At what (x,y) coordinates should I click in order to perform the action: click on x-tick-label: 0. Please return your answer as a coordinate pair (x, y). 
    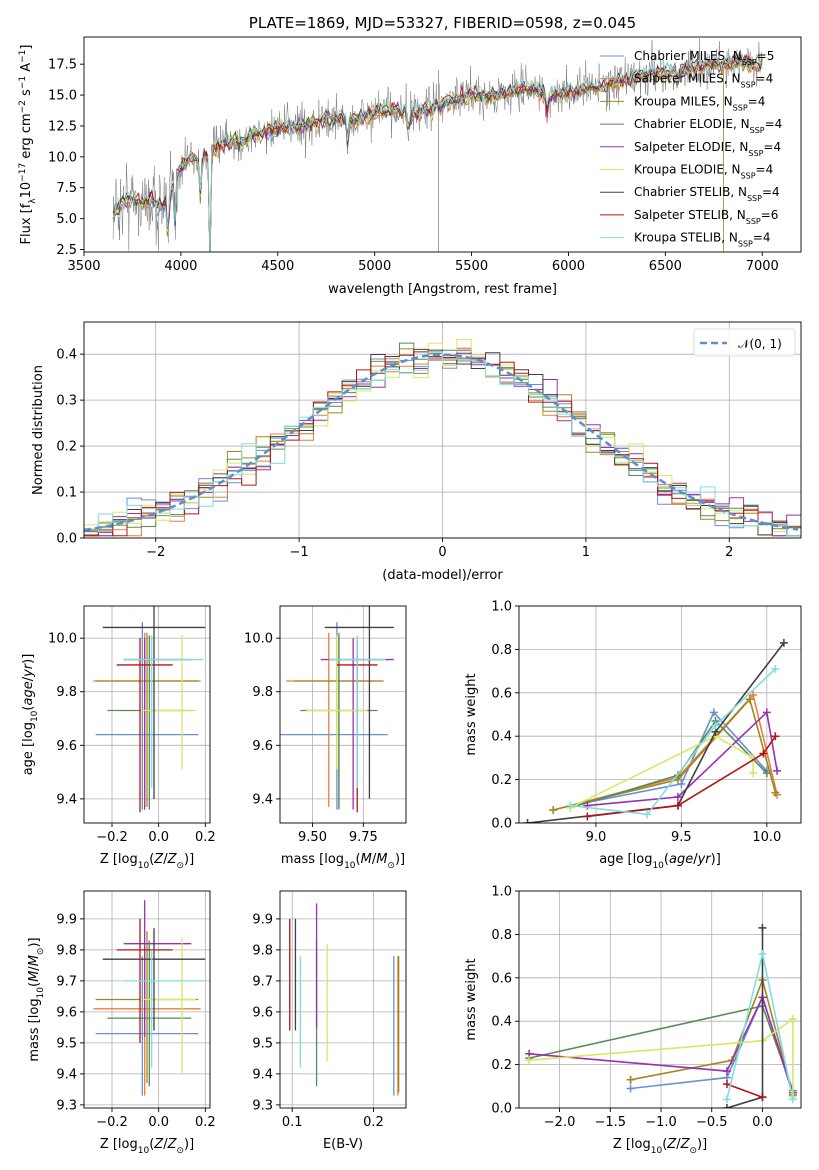
    Looking at the image, I should click on (442, 552).